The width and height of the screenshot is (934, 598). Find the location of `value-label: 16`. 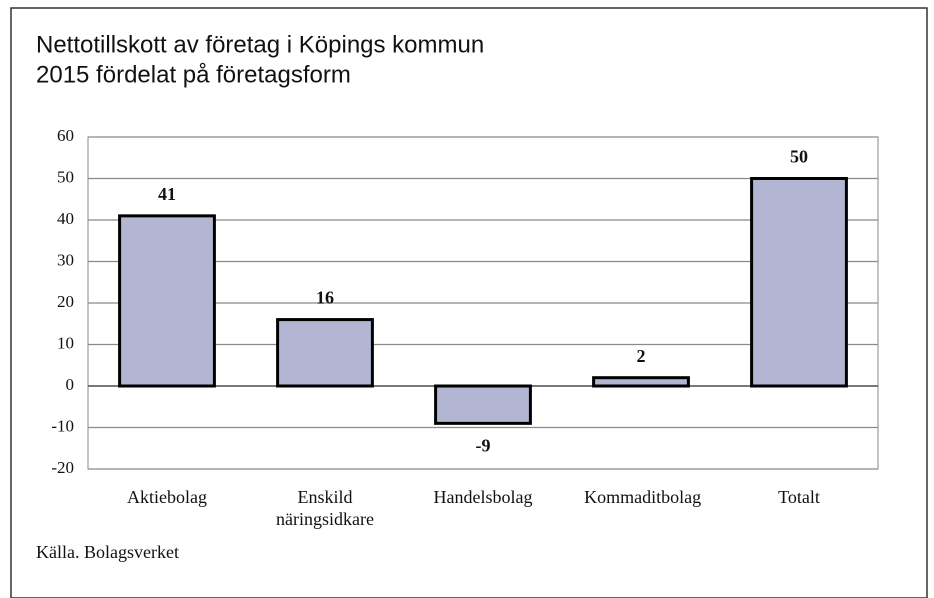

value-label: 16 is located at coordinates (325, 298).